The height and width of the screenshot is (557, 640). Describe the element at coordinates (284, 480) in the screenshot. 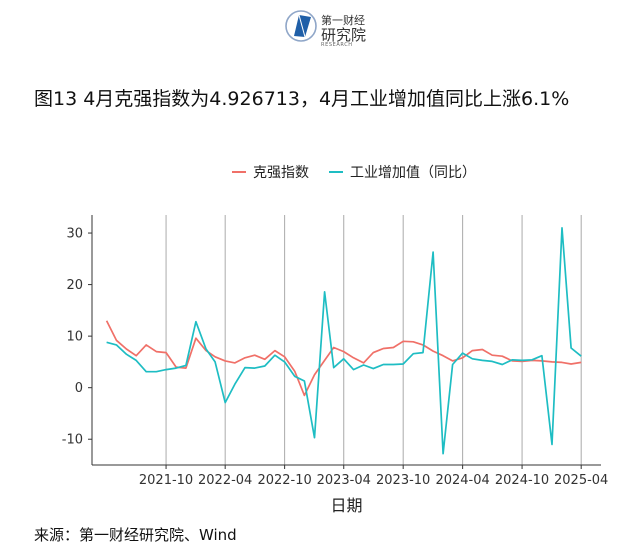

I see `x-tick-label-2: 2022-10` at that location.